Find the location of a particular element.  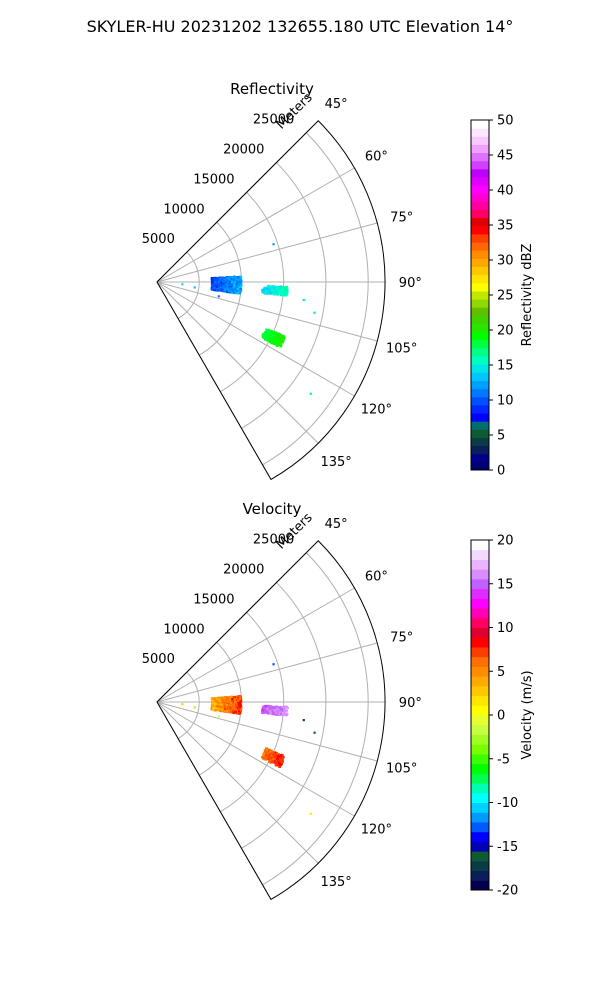

azimuth-tick-label: 90° is located at coordinates (410, 703).